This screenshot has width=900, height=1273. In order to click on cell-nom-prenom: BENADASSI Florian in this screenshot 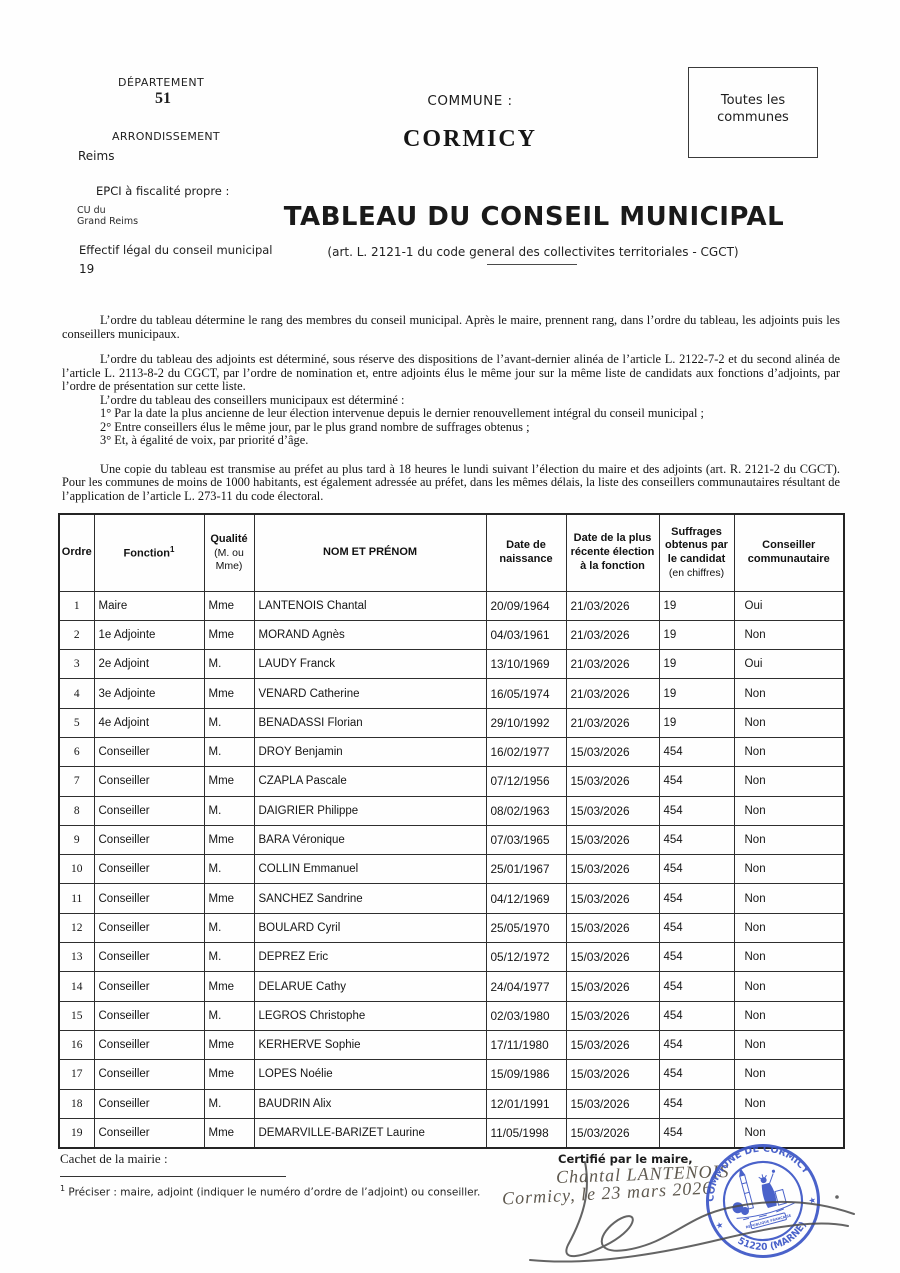, I will do `click(370, 722)`.